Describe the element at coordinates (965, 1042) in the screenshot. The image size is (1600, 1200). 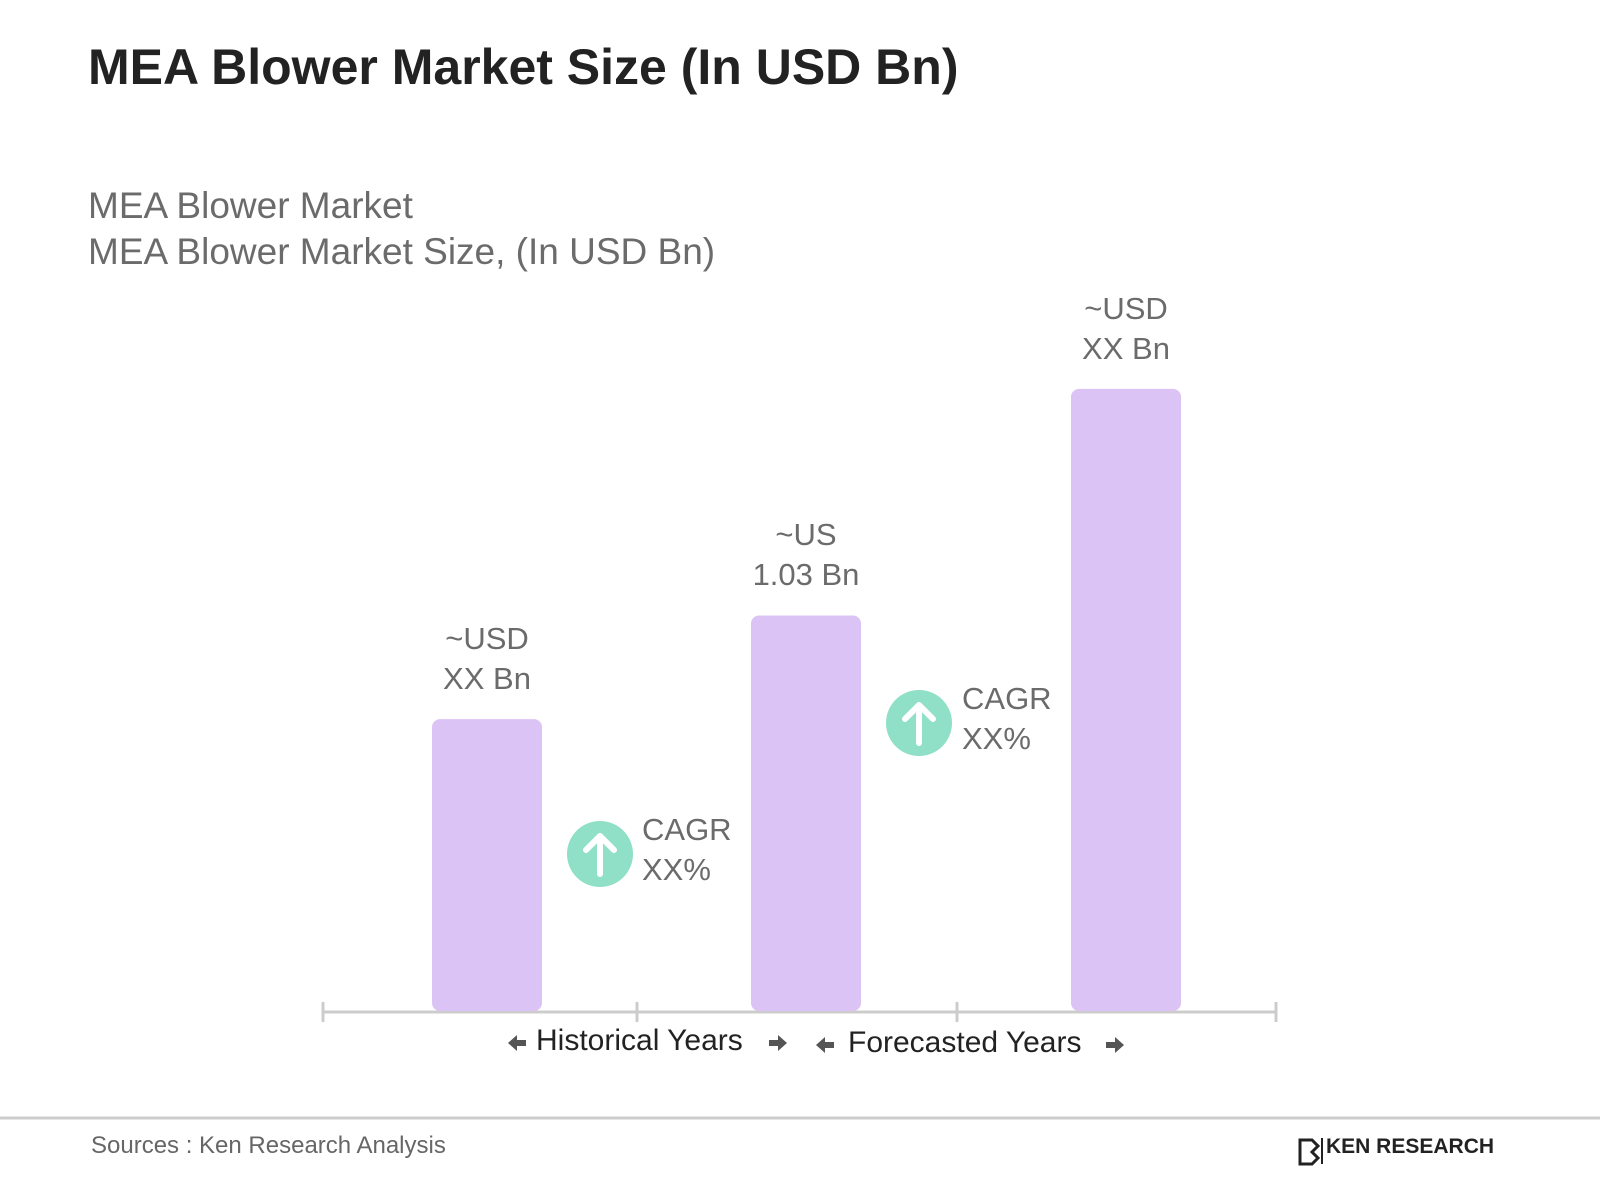
I see `period-label: Forecasted Years` at that location.